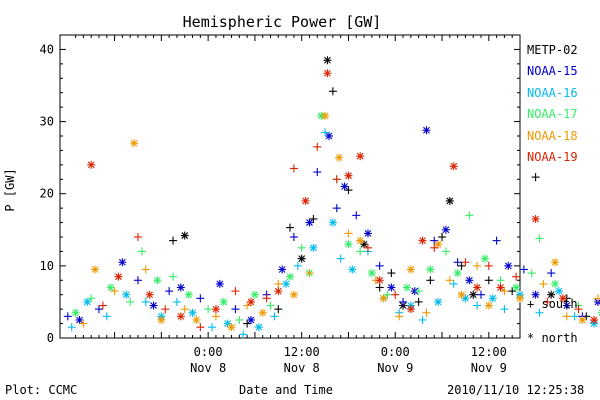 The height and width of the screenshot is (400, 600). I want to click on y-tick-label: 30, so click(47, 122).